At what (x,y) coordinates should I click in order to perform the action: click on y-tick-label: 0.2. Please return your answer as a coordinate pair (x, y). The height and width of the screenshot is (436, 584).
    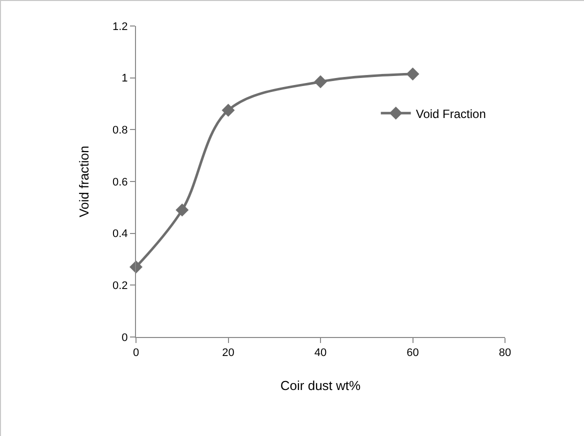
    Looking at the image, I should click on (120, 286).